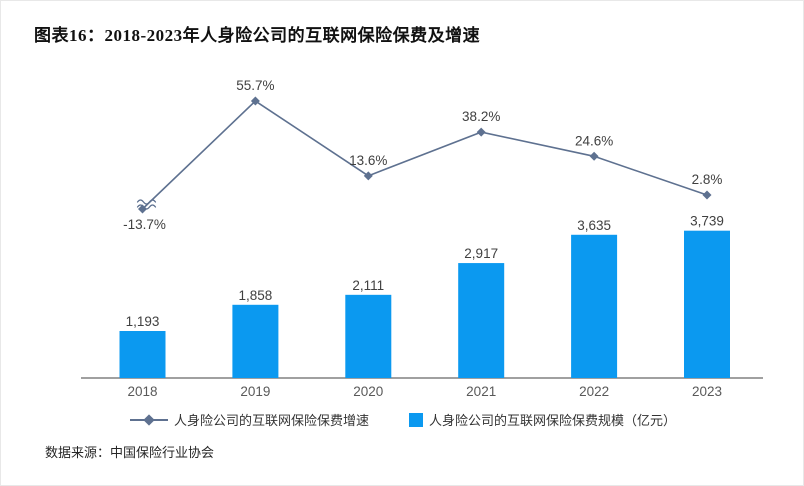  What do you see at coordinates (144, 224) in the screenshot?
I see `growth-value-label-2018: -13.7%` at bounding box center [144, 224].